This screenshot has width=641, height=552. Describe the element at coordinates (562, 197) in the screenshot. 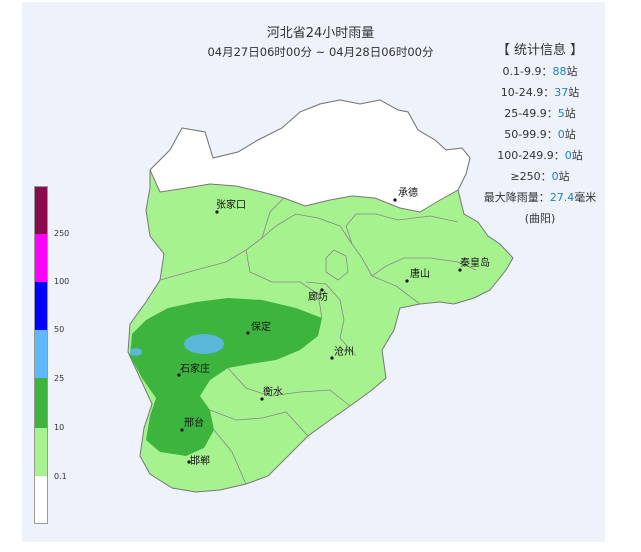

I see `stats-max-value: 27.4` at that location.